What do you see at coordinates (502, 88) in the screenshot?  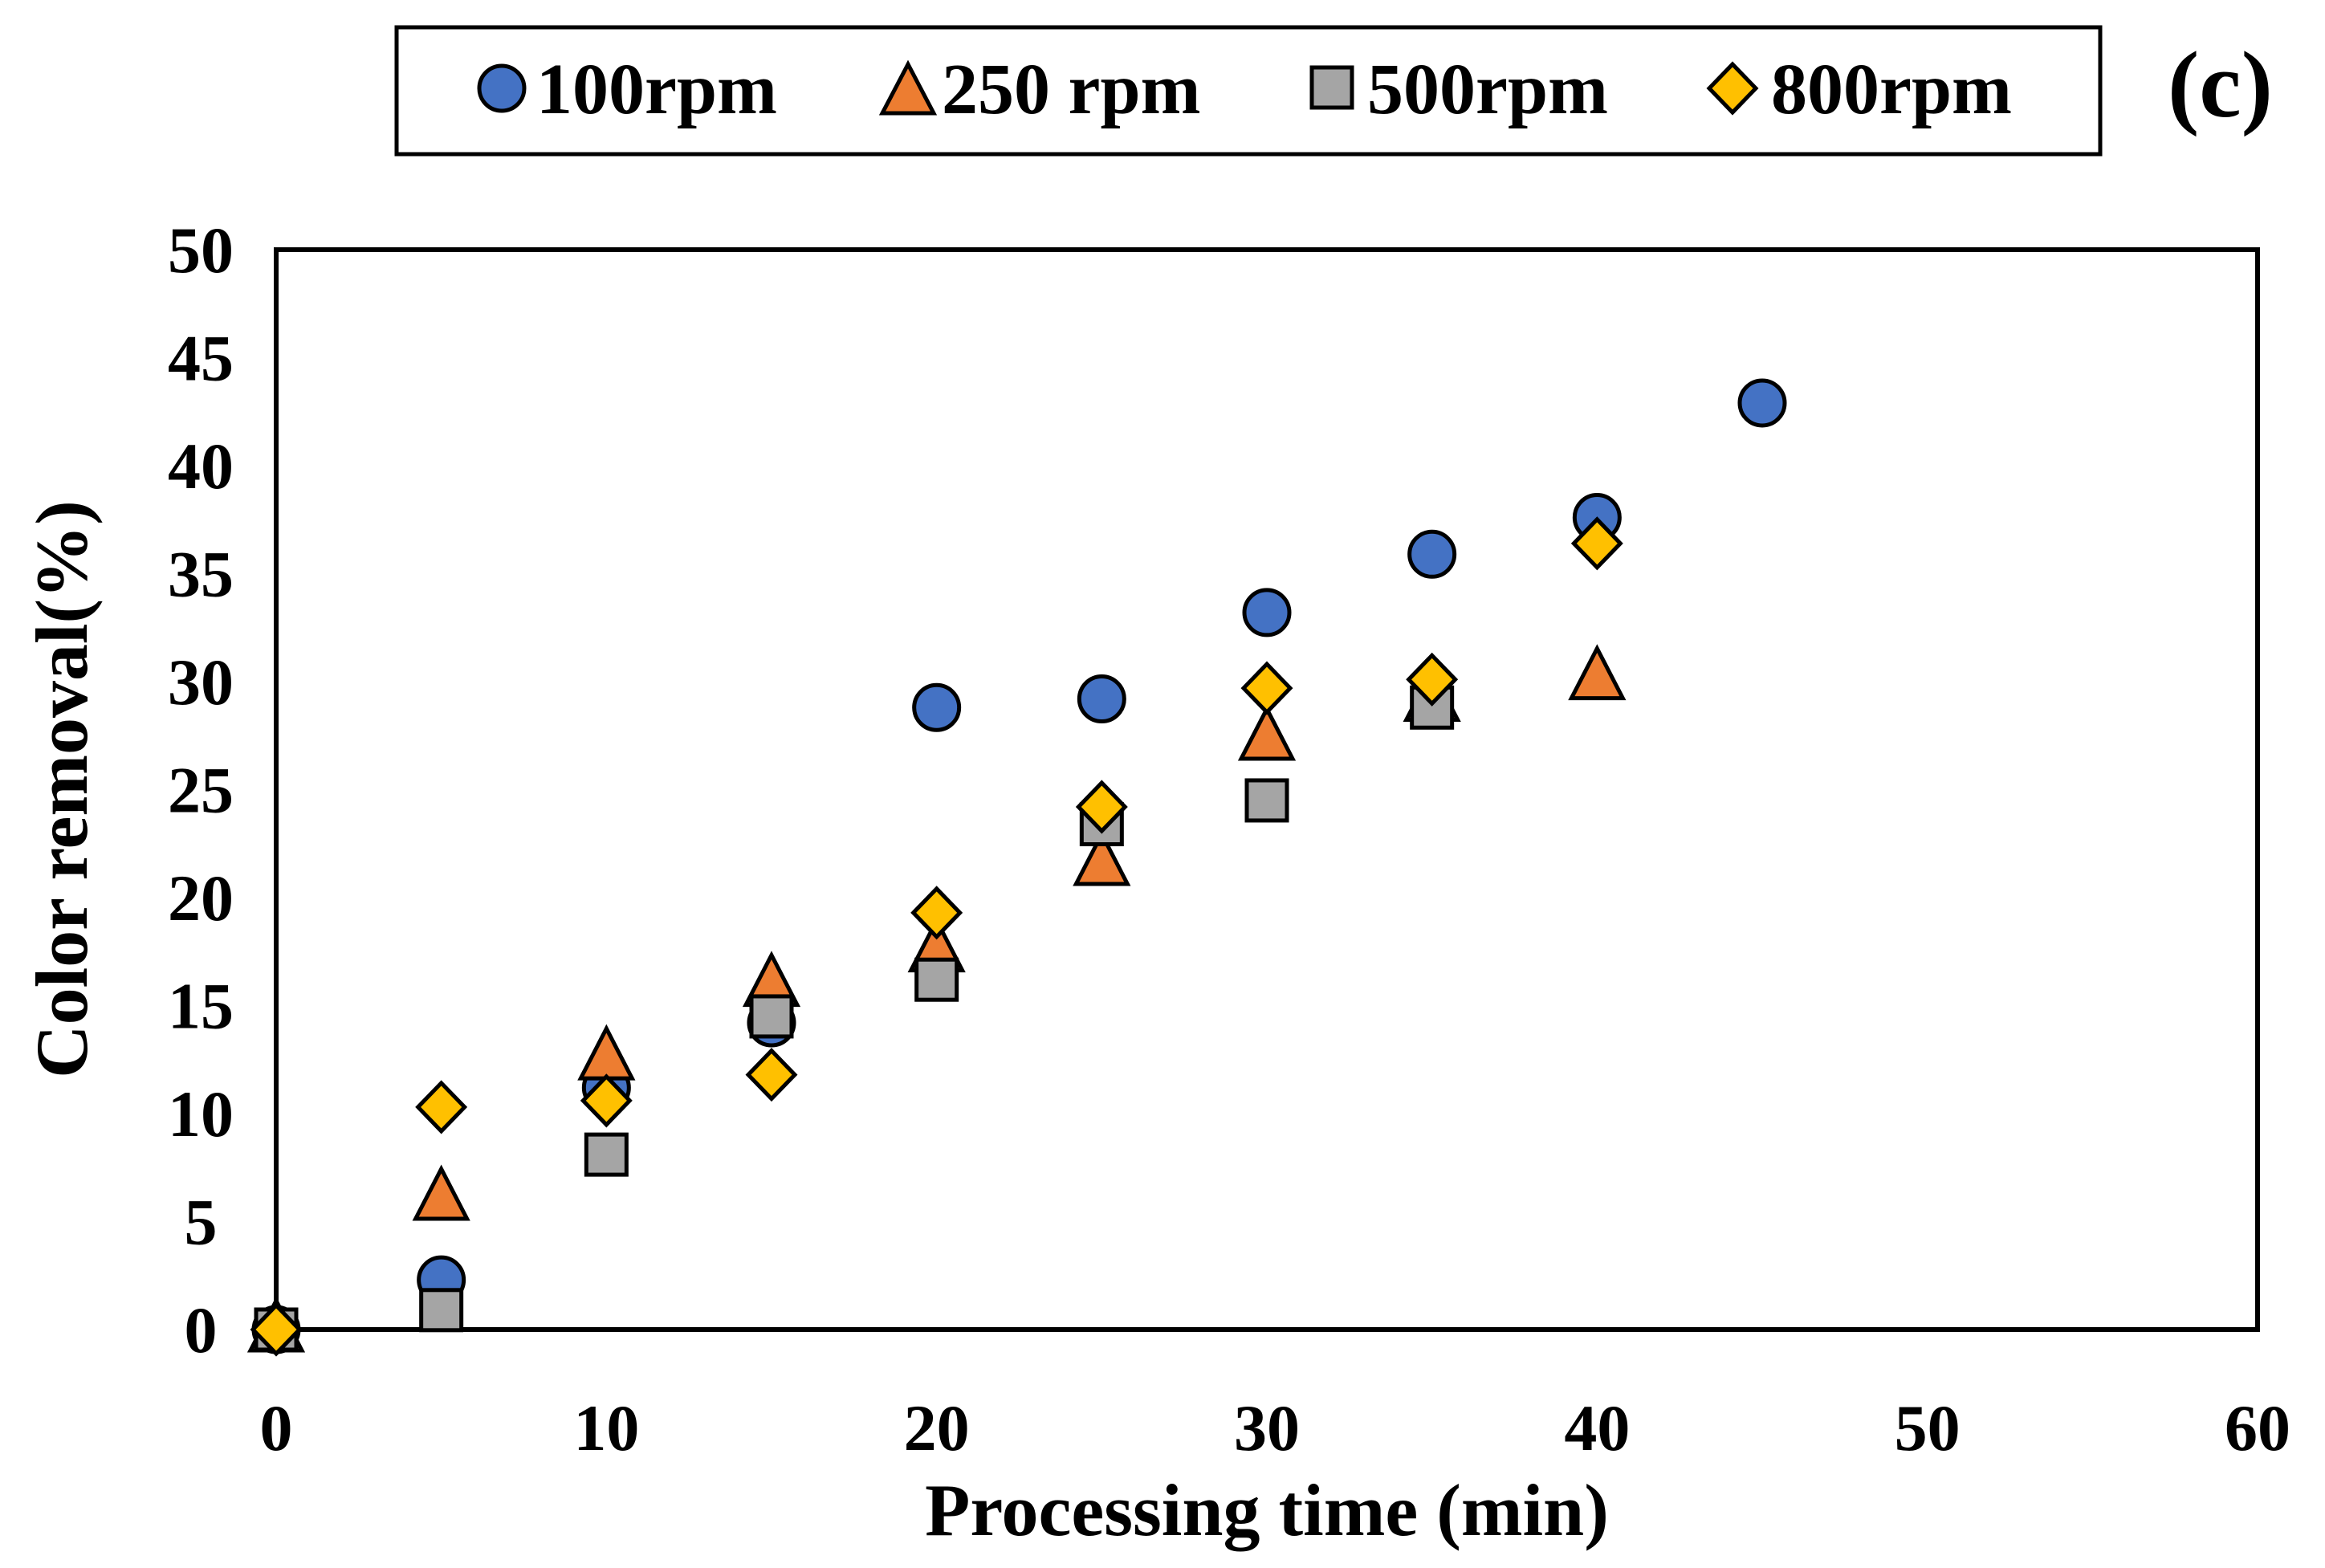 I see `legend-circle-marker` at bounding box center [502, 88].